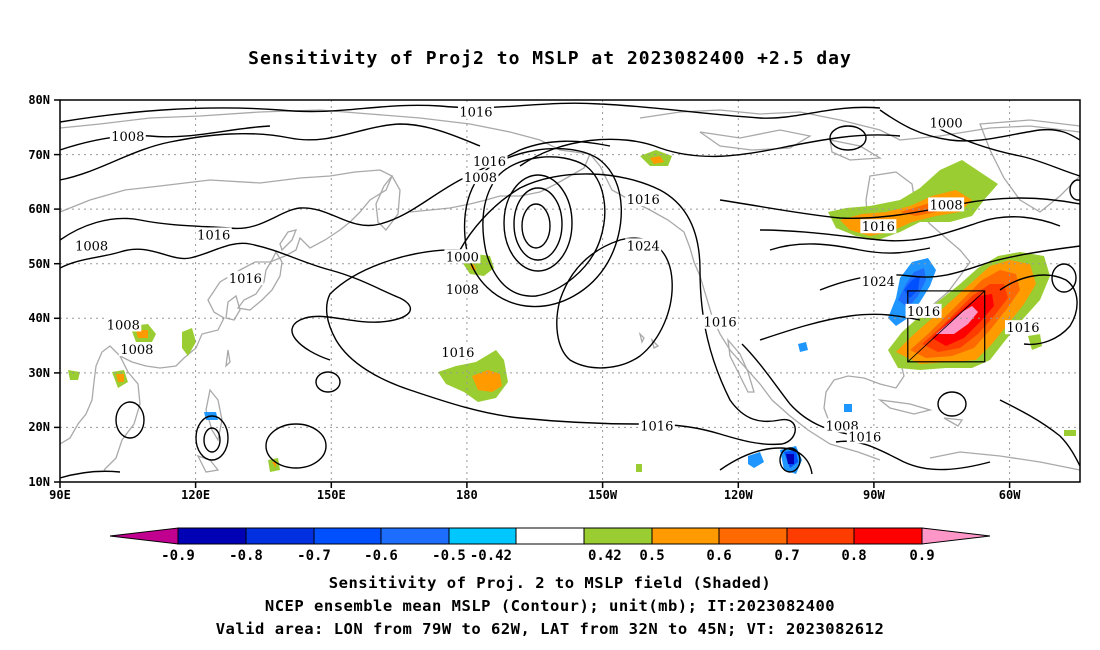 The width and height of the screenshot is (1100, 650). What do you see at coordinates (314, 556) in the screenshot?
I see `colorbar-label: -0.7` at bounding box center [314, 556].